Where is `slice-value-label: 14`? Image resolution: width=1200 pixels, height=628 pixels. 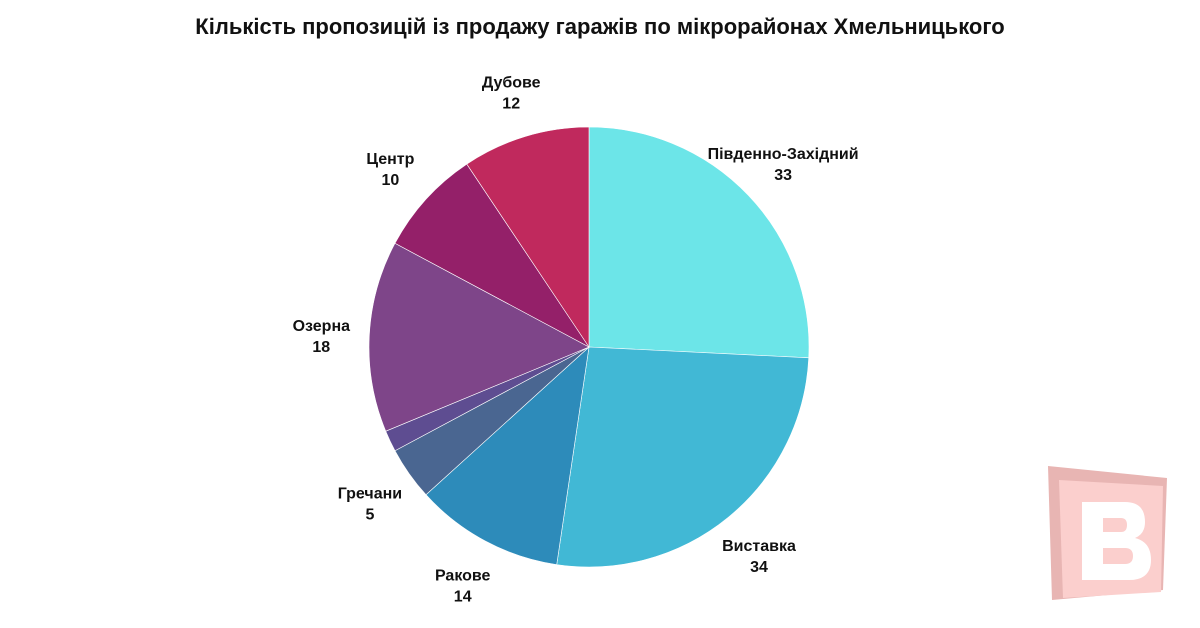
slice-value-label: 14 is located at coordinates (463, 596).